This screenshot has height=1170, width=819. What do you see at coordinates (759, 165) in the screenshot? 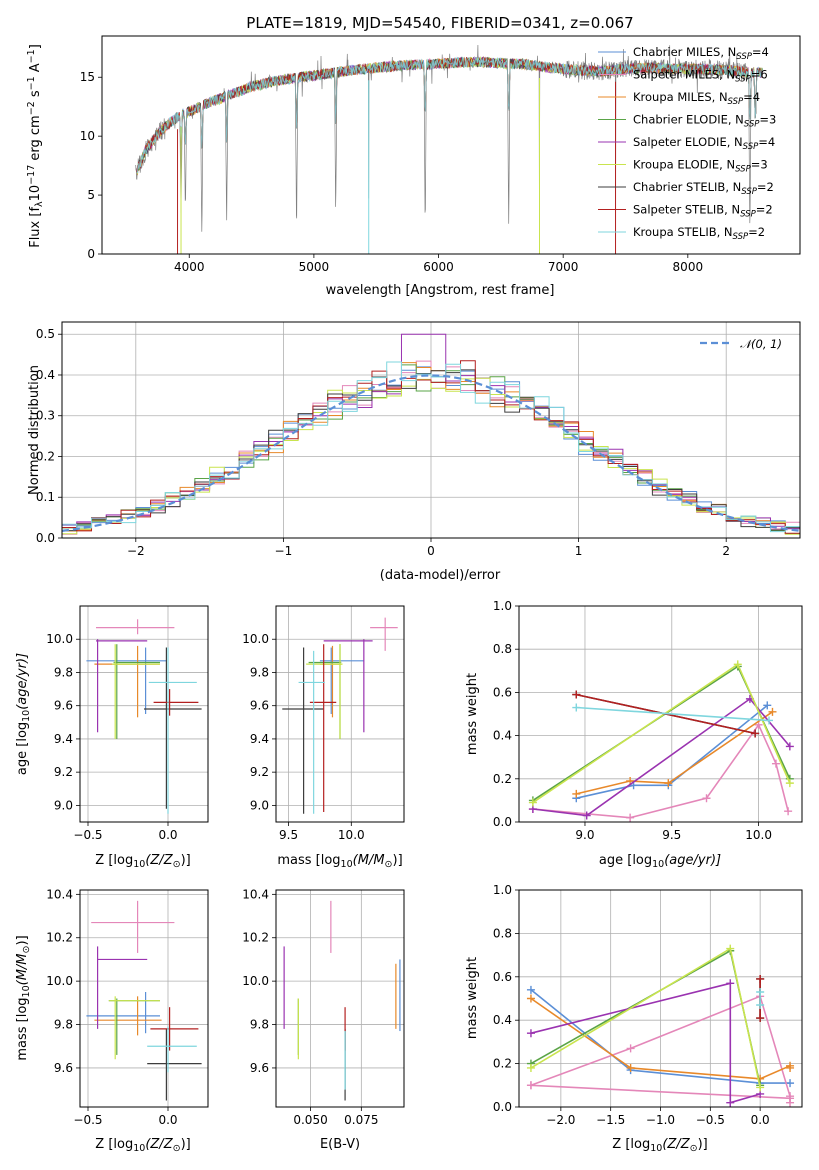
I see `legend-label-eq: =3` at bounding box center [759, 165].